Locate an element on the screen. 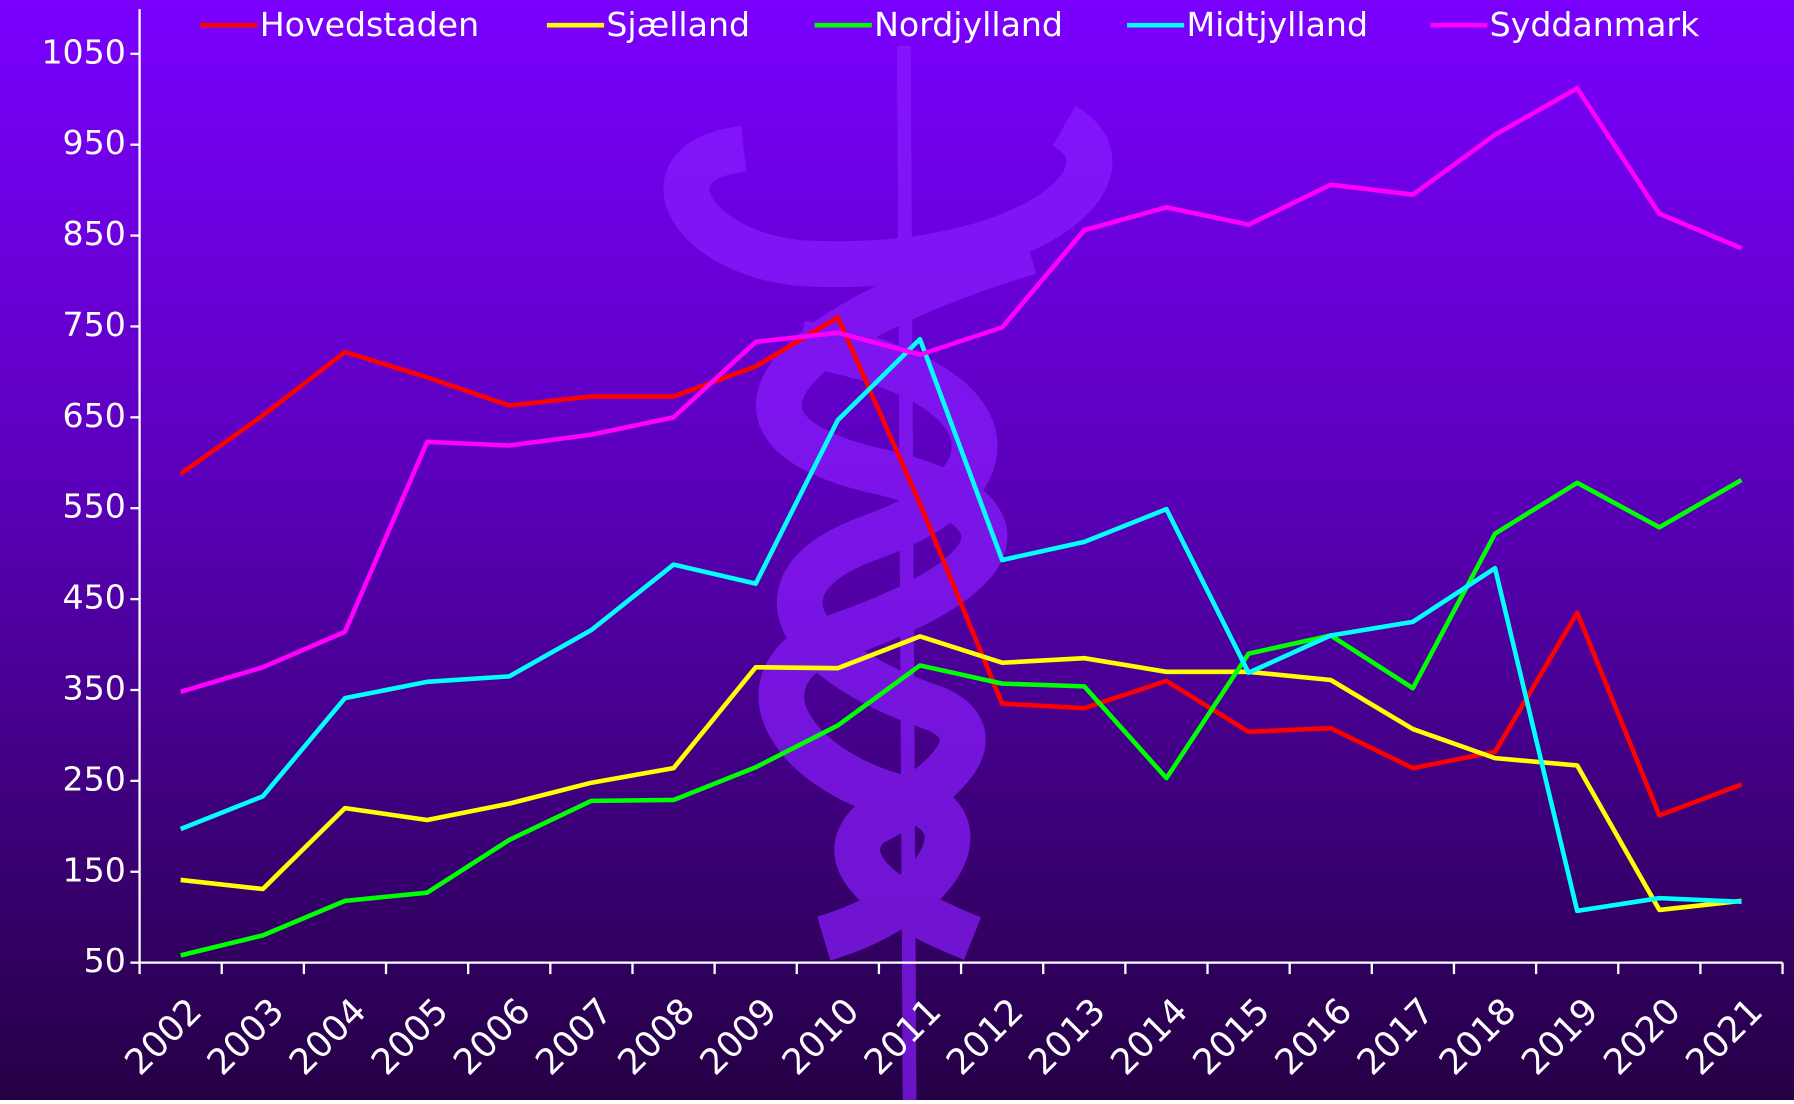 Image resolution: width=1794 pixels, height=1104 pixels. y-tick-label: 650 is located at coordinates (94, 415).